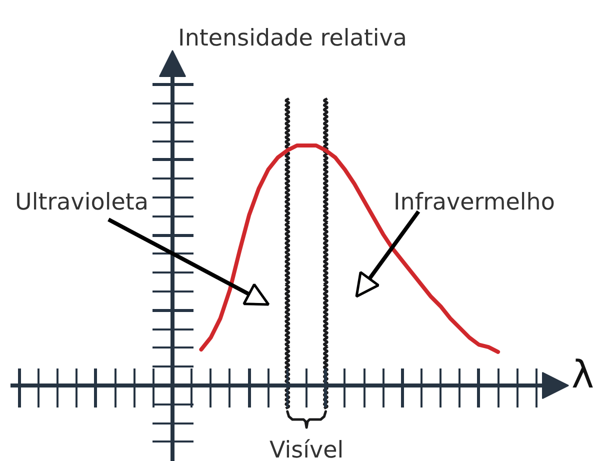 This screenshot has width=597, height=461. Describe the element at coordinates (474, 203) in the screenshot. I see `annotation: Infravermelho` at that location.